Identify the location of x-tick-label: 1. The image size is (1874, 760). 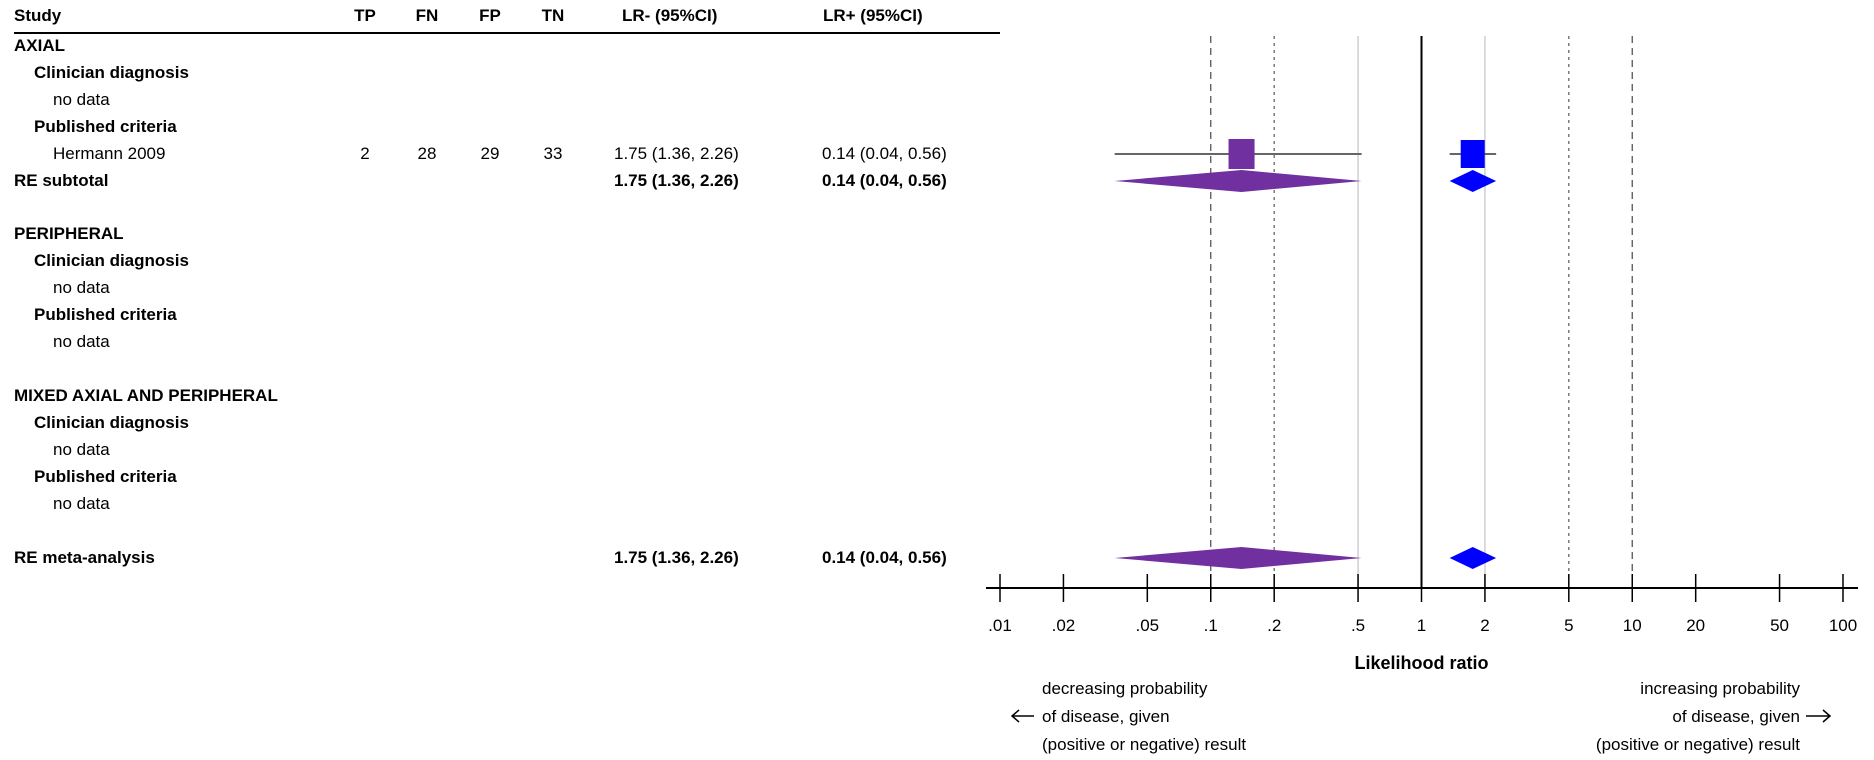
(1421, 625).